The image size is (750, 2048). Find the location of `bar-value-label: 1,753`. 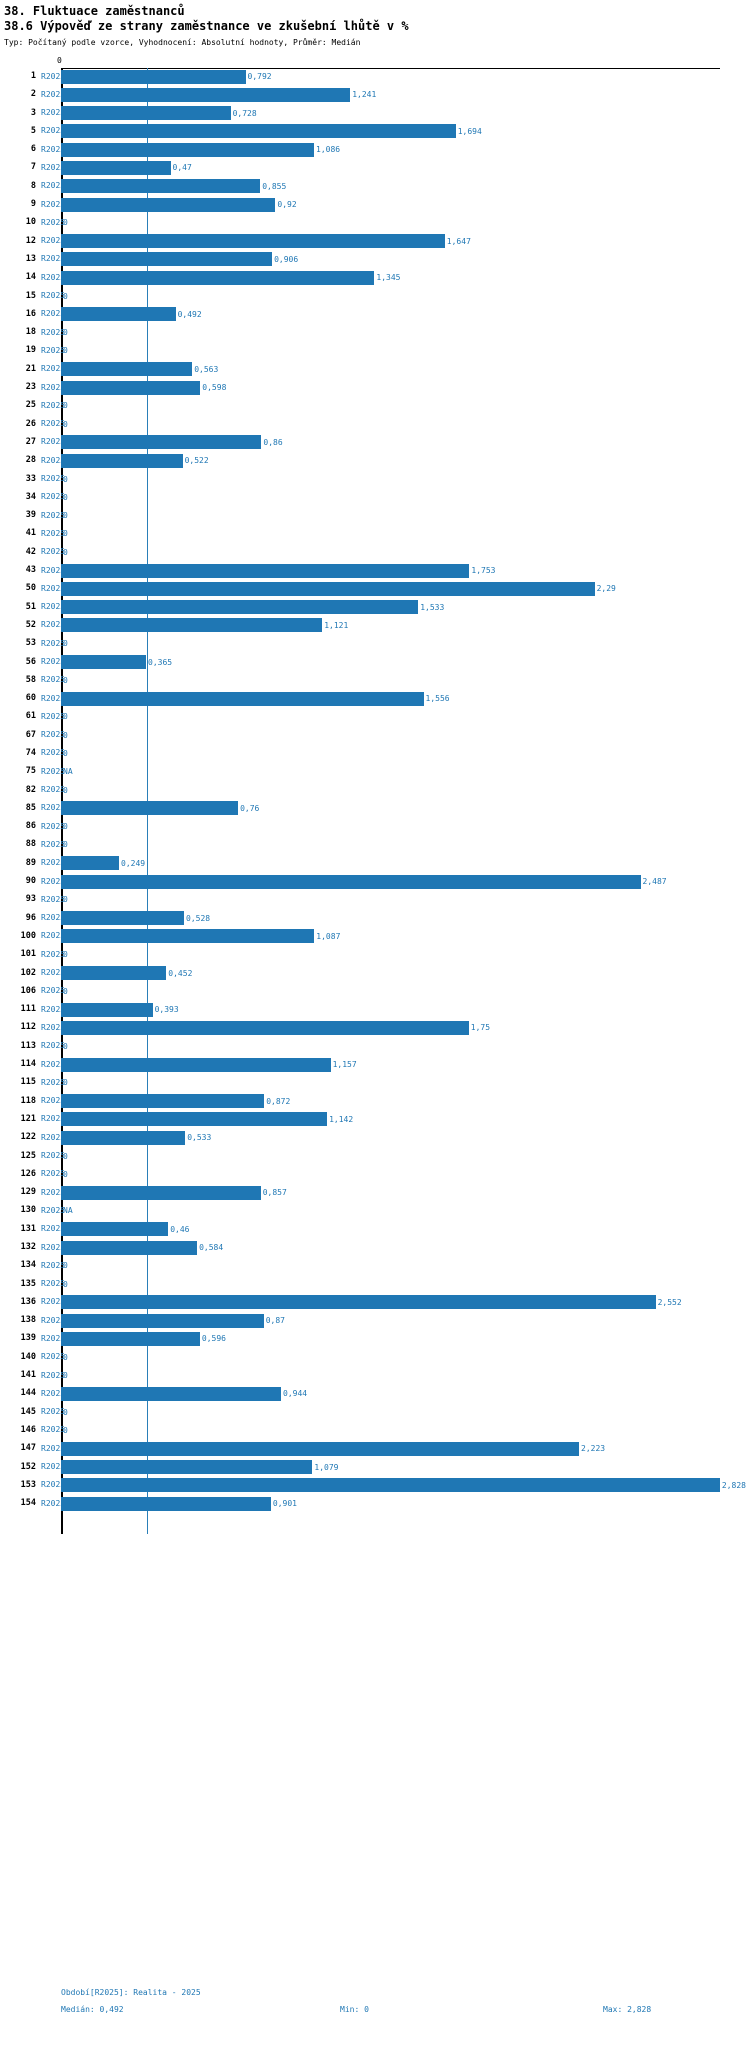

bar-value-label: 1,753 is located at coordinates (483, 571).